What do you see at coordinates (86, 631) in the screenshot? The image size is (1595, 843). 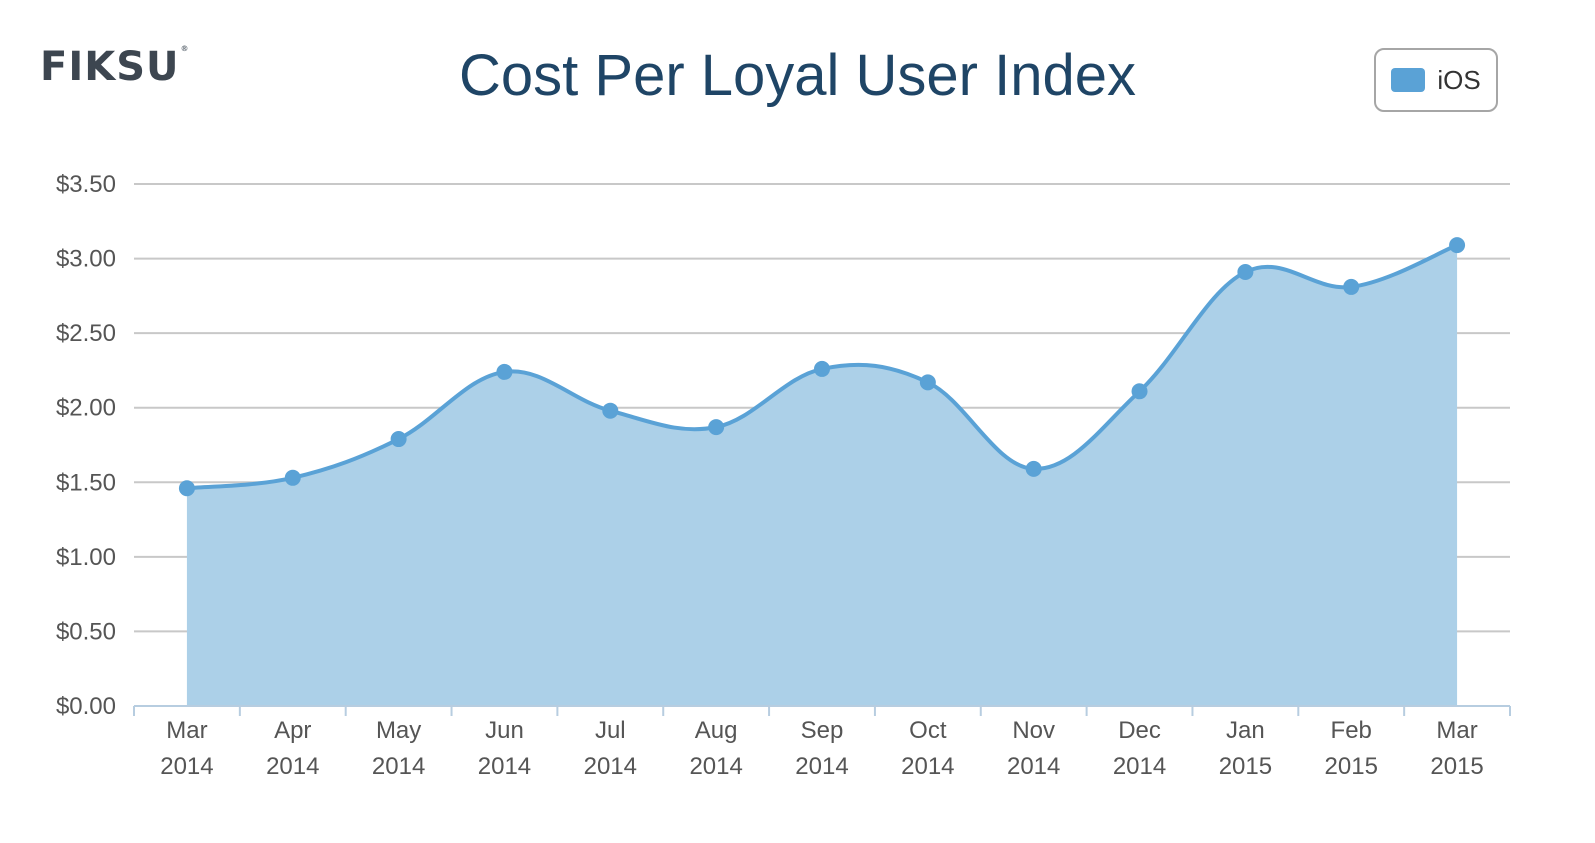 I see `y-tick-label: $0.50` at bounding box center [86, 631].